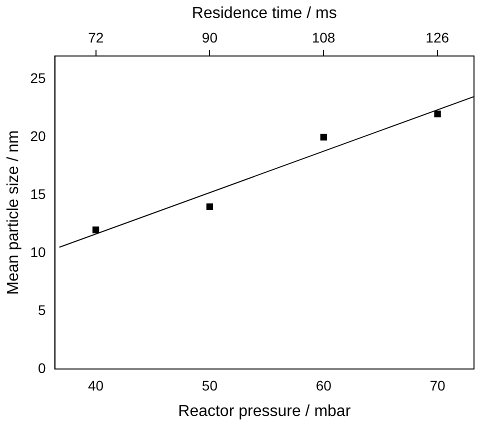 This screenshot has width=482, height=425. Describe the element at coordinates (210, 385) in the screenshot. I see `x-tick-label: 50` at that location.